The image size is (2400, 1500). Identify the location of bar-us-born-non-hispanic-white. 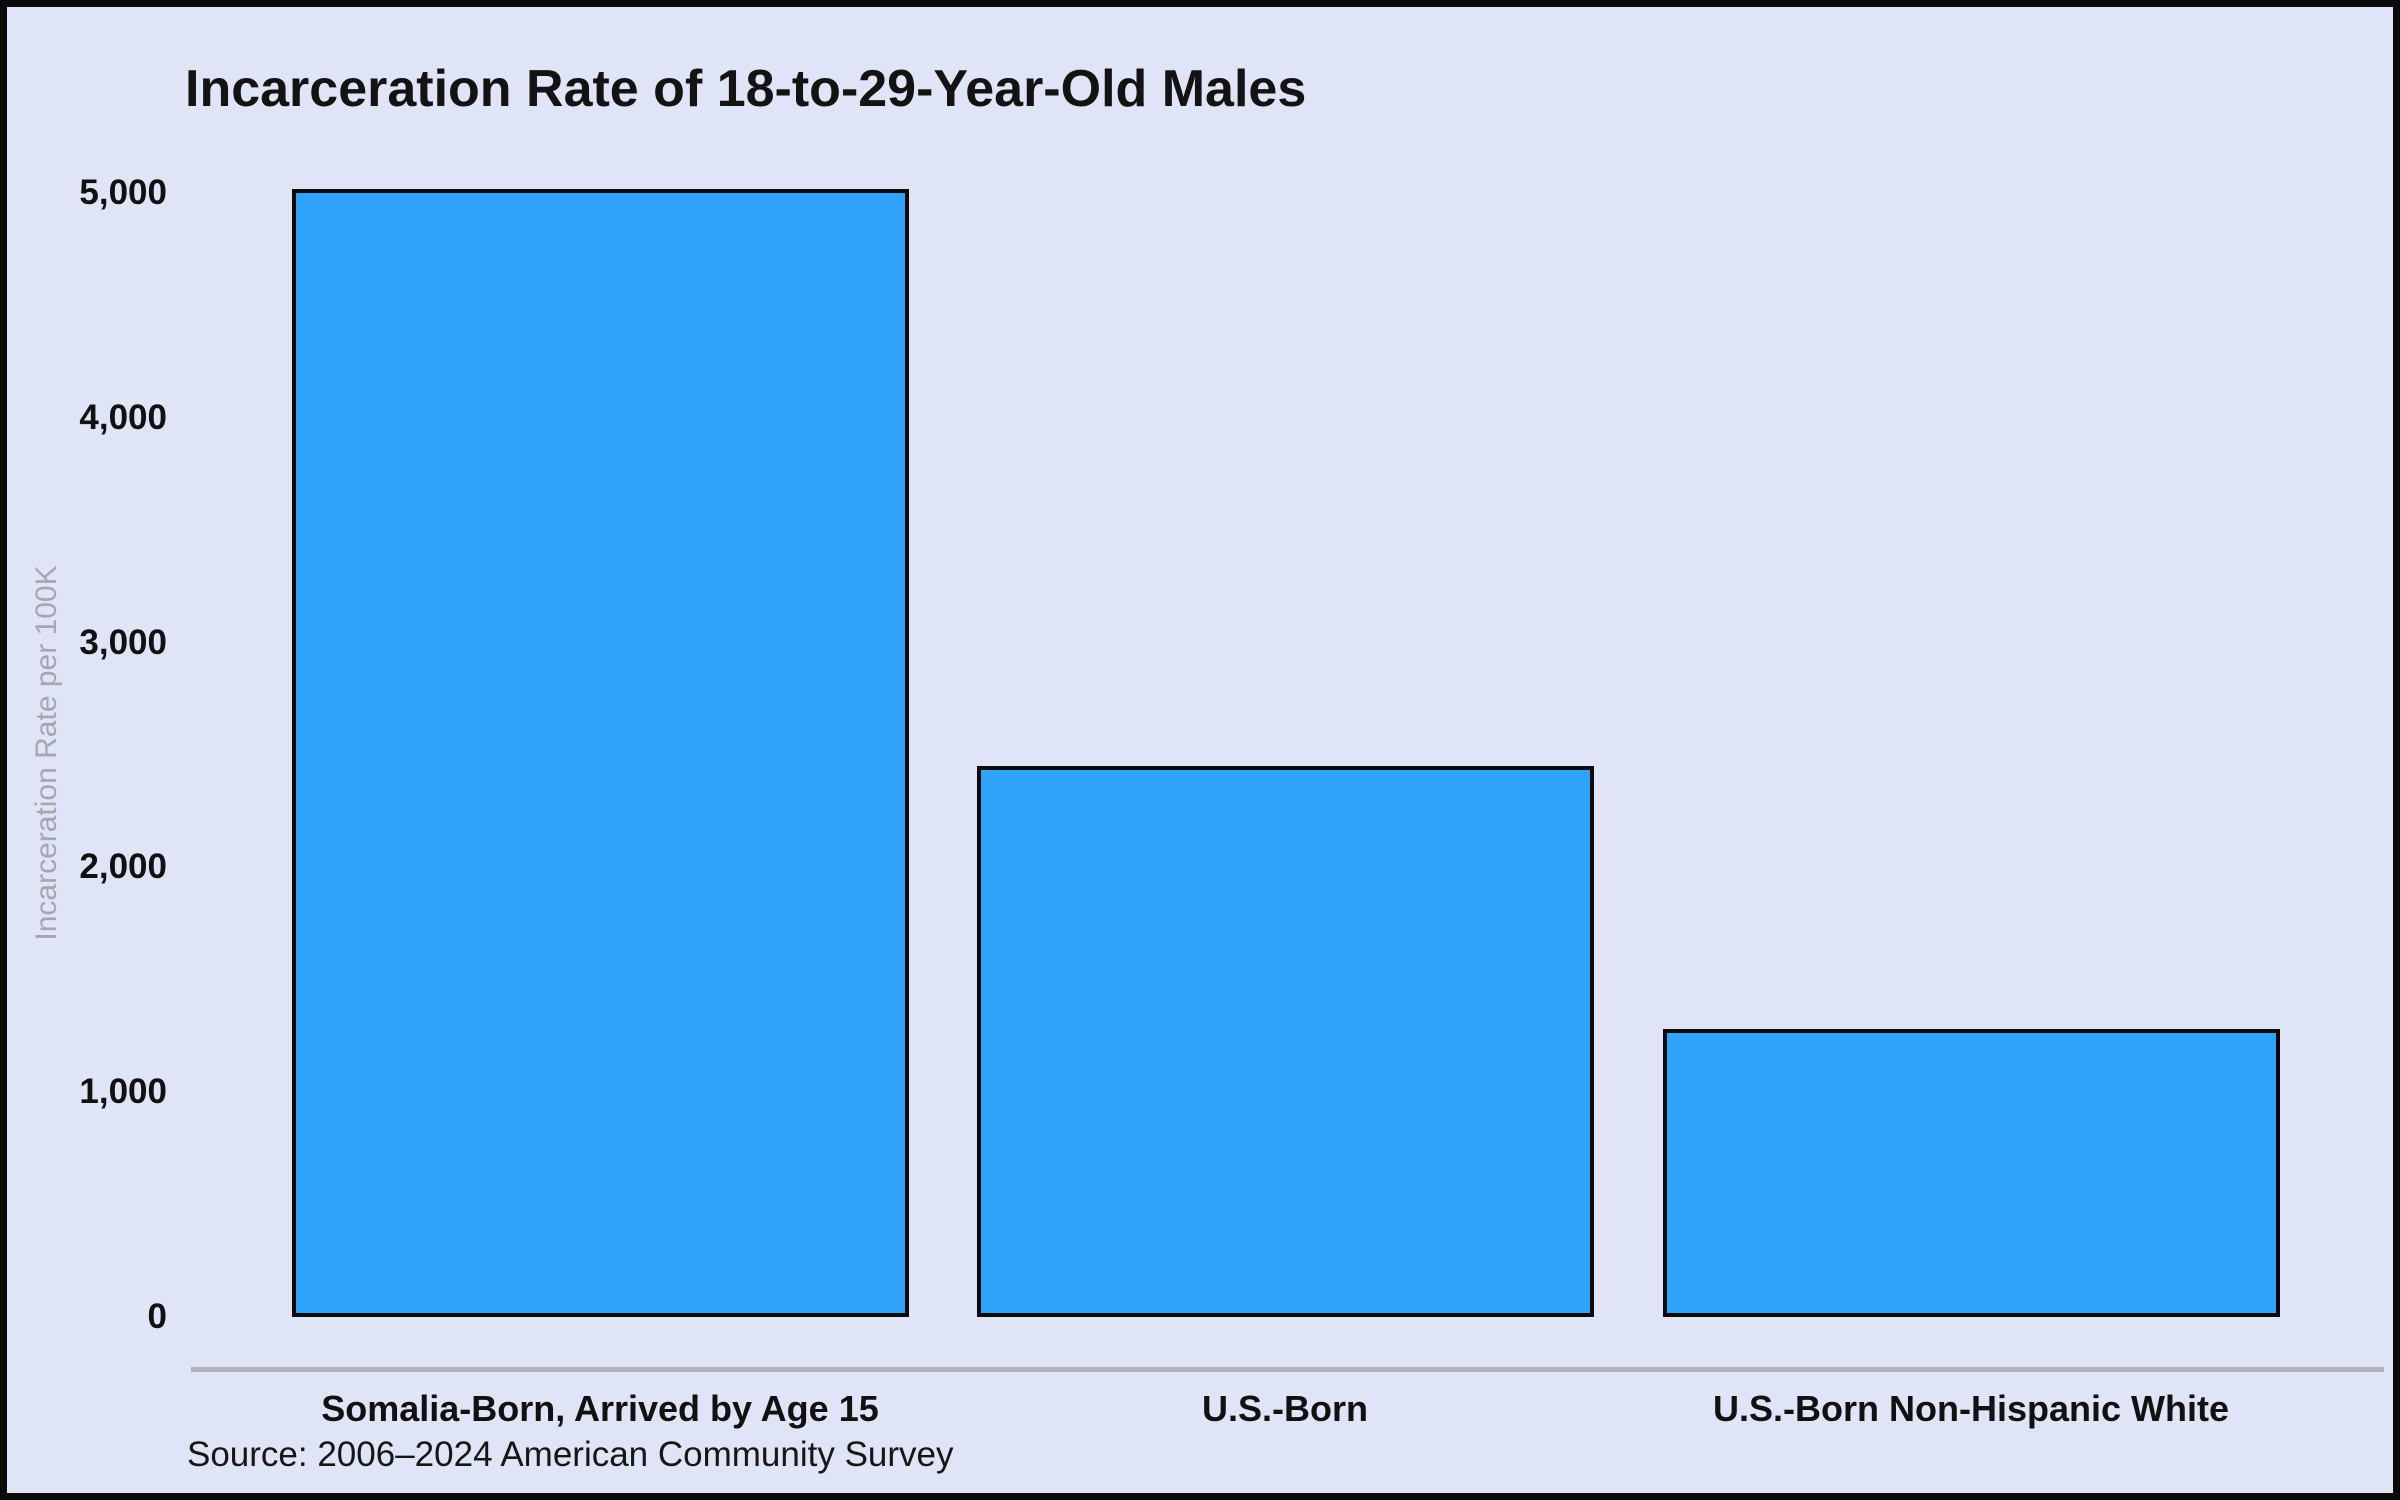
(1971, 1173).